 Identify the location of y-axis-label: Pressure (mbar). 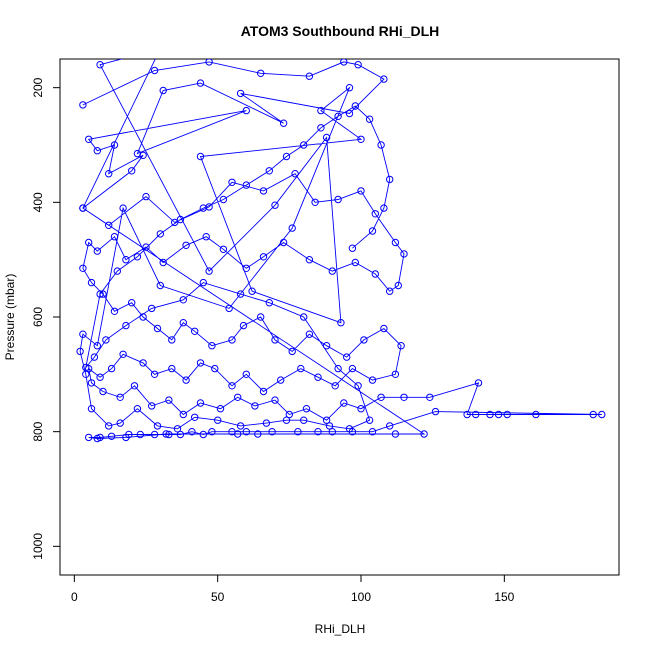
(10, 317).